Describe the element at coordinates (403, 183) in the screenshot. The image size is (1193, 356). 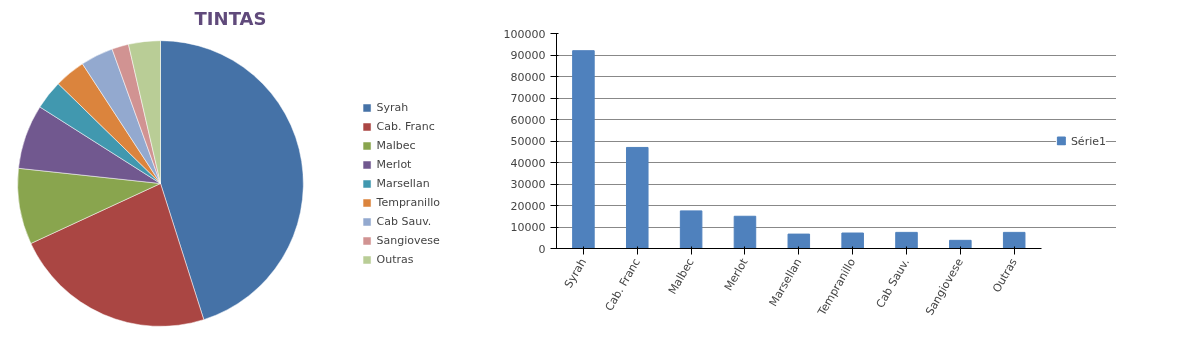
I see `legend-label: Marsellan` at that location.